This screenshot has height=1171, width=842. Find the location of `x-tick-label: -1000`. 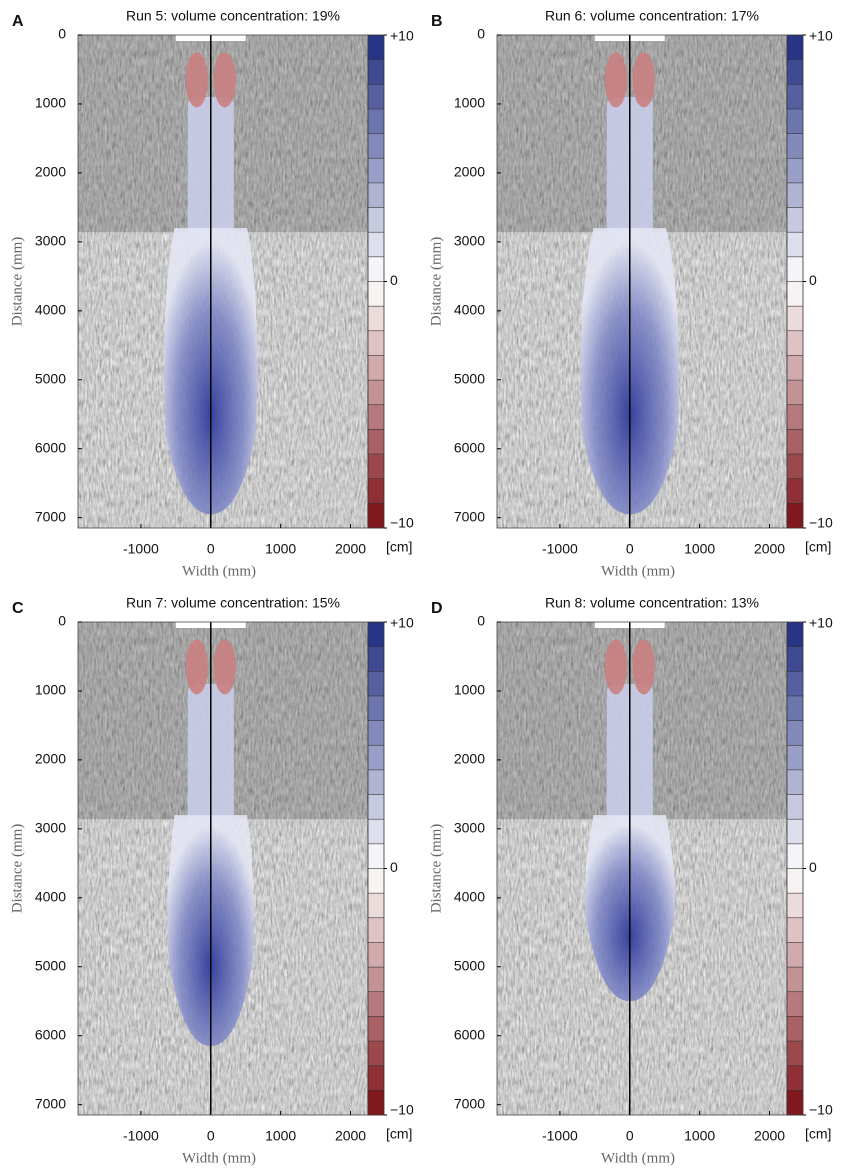

x-tick-label: -1000 is located at coordinates (141, 549).